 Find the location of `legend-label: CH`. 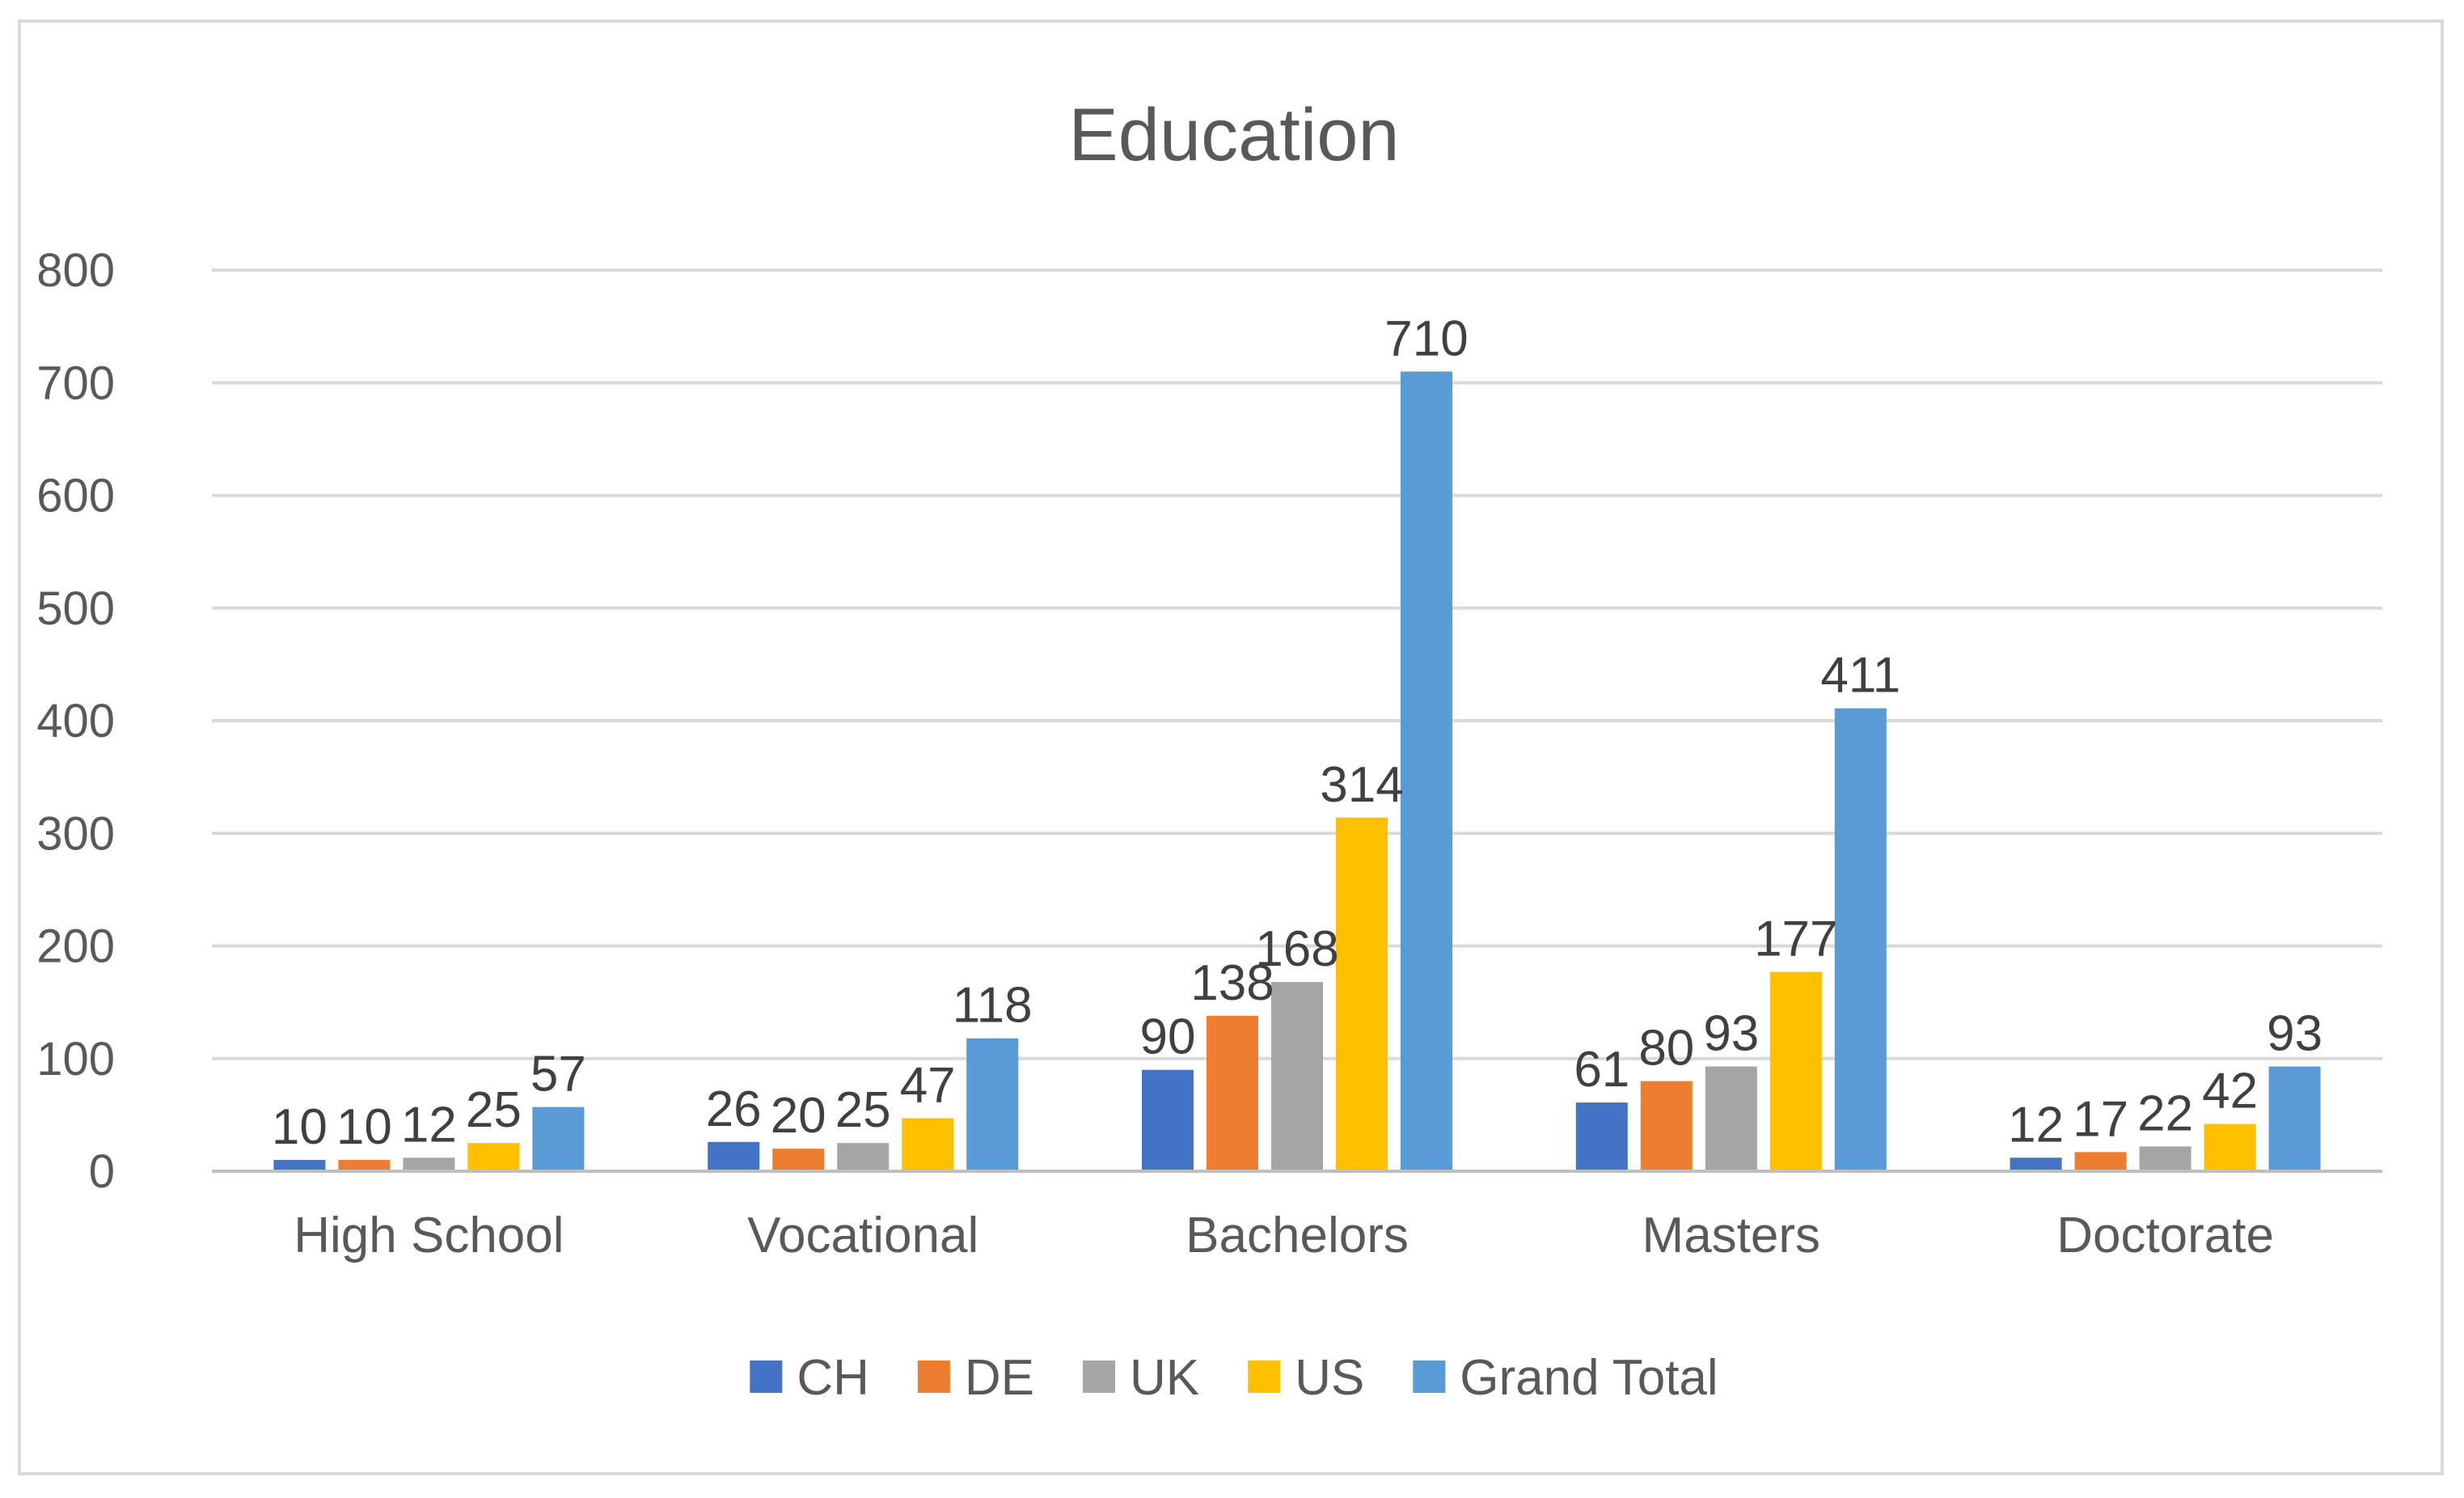

legend-label: CH is located at coordinates (833, 1378).